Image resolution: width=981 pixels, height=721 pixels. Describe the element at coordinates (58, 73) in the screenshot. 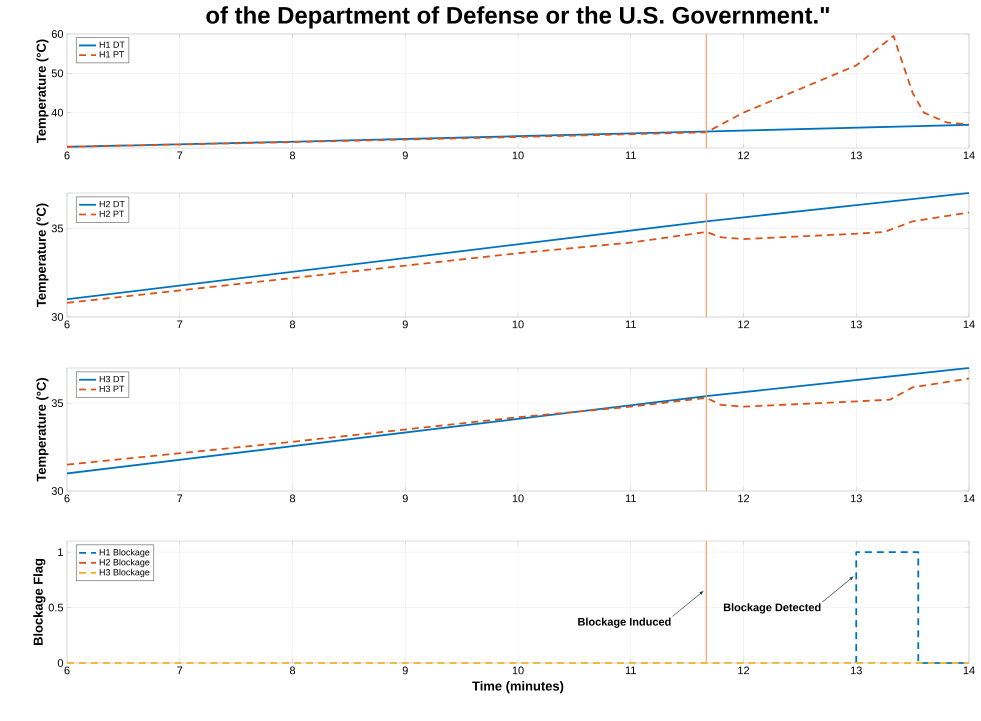

I see `y-tick-label: 50` at that location.